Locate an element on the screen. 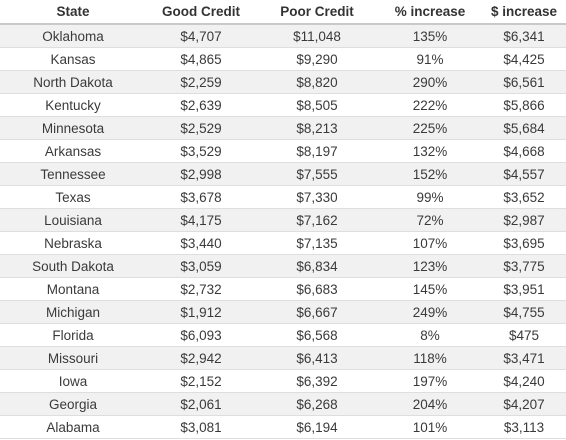  cell-percent-increase: 107% is located at coordinates (430, 243).